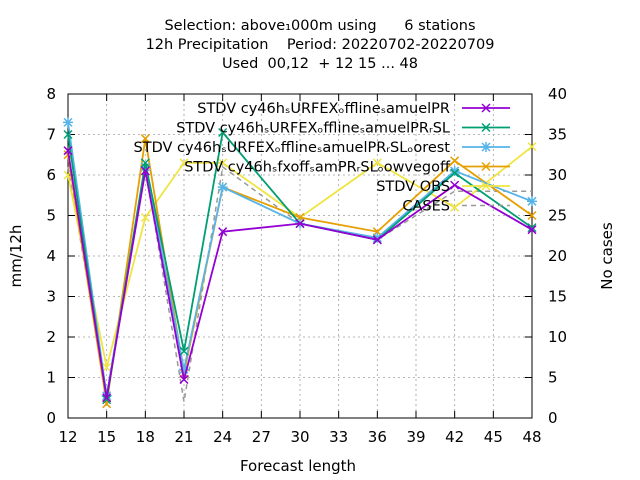 The image size is (640, 480). Describe the element at coordinates (557, 175) in the screenshot. I see `y2-tick-label: 30` at that location.